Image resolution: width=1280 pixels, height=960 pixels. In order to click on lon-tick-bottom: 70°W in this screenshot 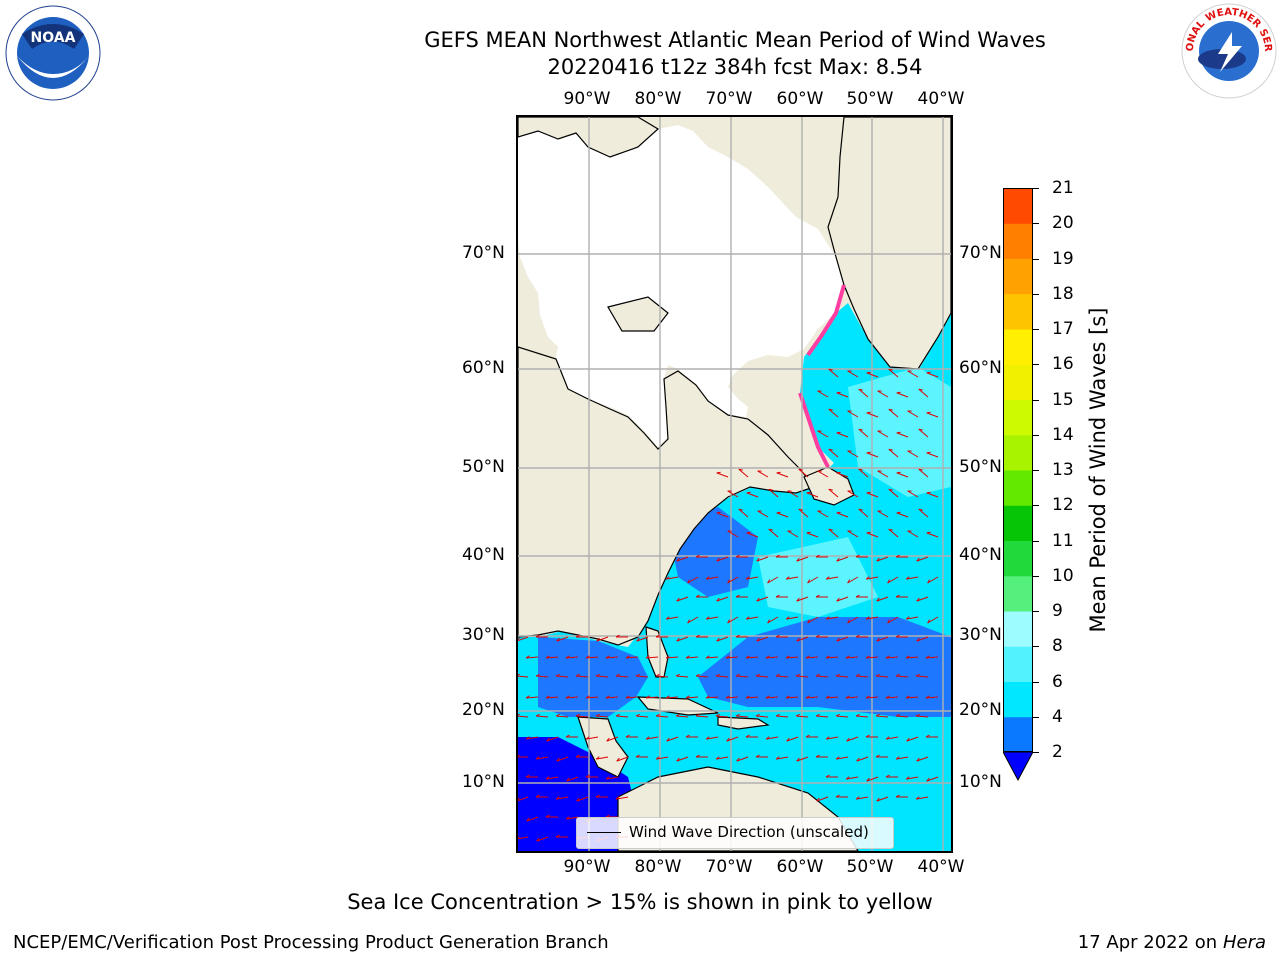, I will do `click(729, 867)`.